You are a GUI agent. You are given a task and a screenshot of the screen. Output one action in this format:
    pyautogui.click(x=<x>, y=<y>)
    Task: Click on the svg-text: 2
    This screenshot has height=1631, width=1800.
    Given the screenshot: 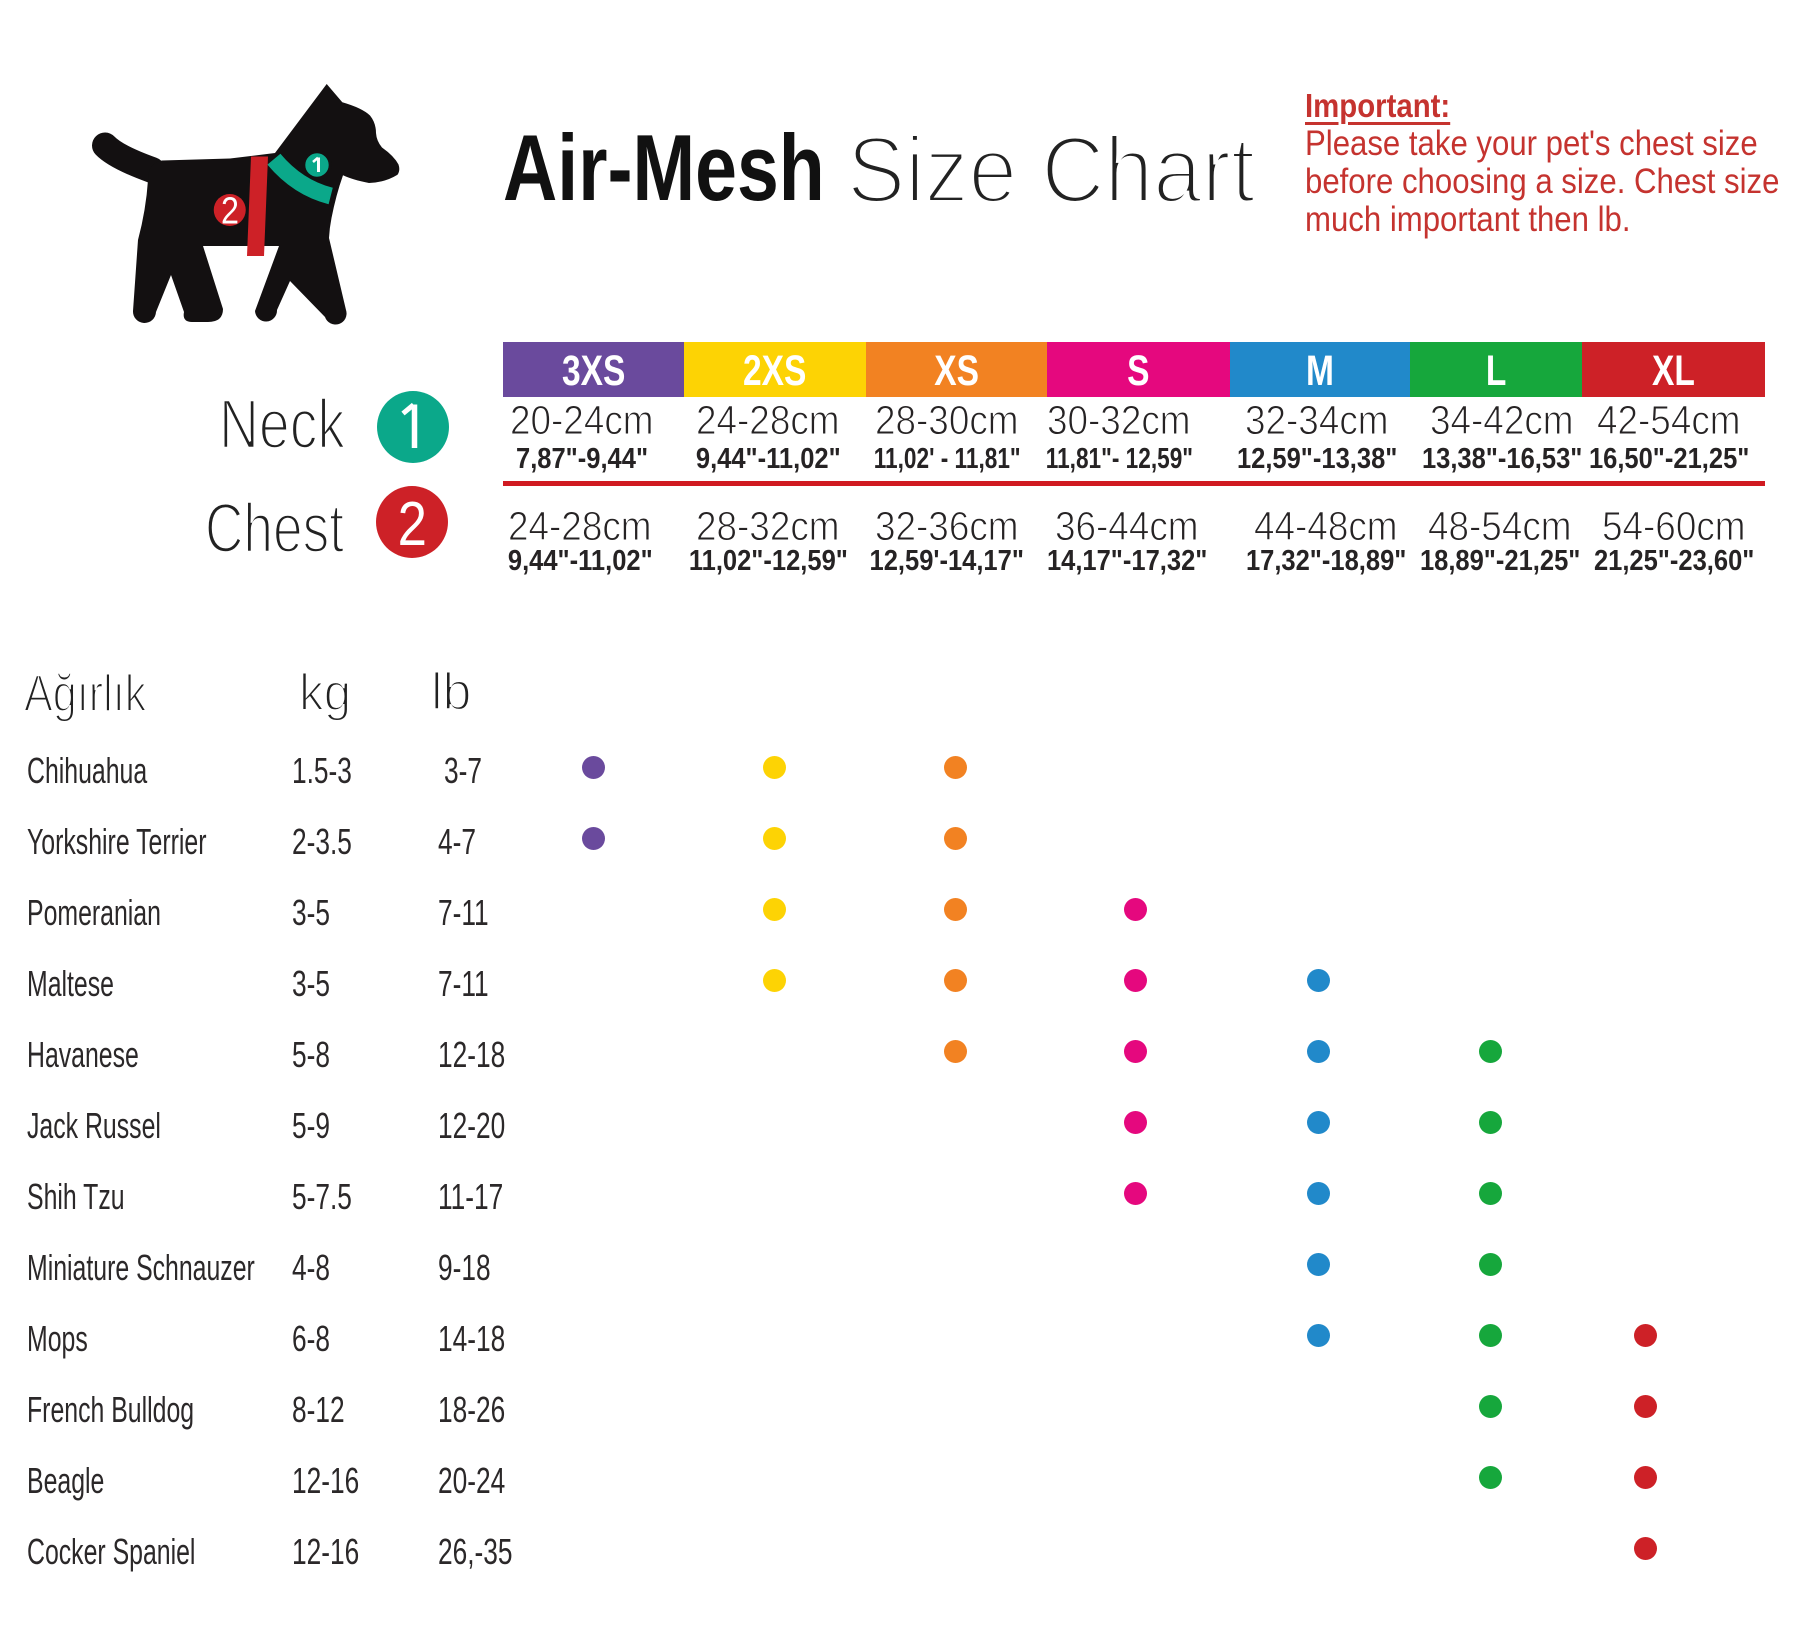 What is the action you would take?
    pyautogui.click(x=230, y=211)
    